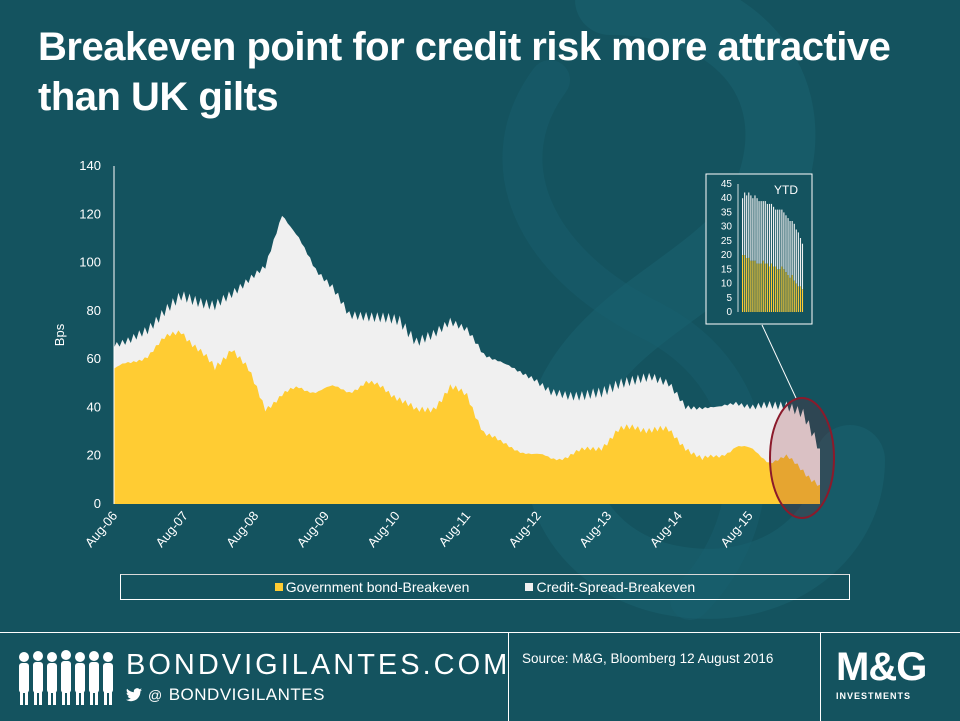 The width and height of the screenshot is (960, 721). Describe the element at coordinates (155, 695) in the screenshot. I see `at-symbol: @` at that location.